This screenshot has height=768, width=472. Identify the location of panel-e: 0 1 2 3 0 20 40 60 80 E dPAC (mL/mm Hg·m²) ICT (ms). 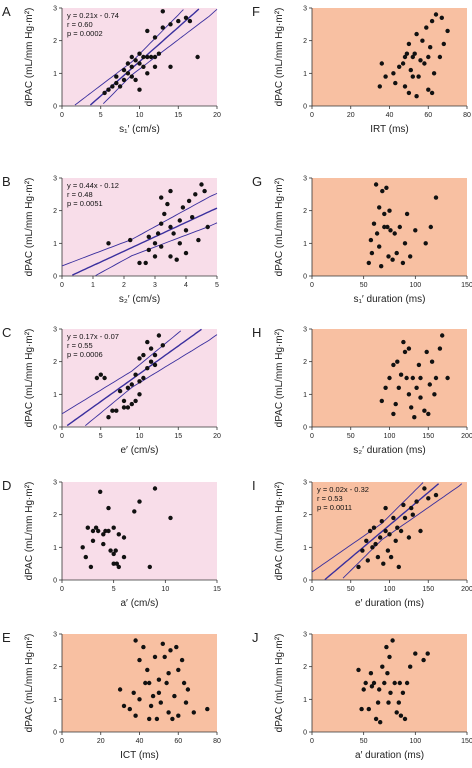
(111, 695).